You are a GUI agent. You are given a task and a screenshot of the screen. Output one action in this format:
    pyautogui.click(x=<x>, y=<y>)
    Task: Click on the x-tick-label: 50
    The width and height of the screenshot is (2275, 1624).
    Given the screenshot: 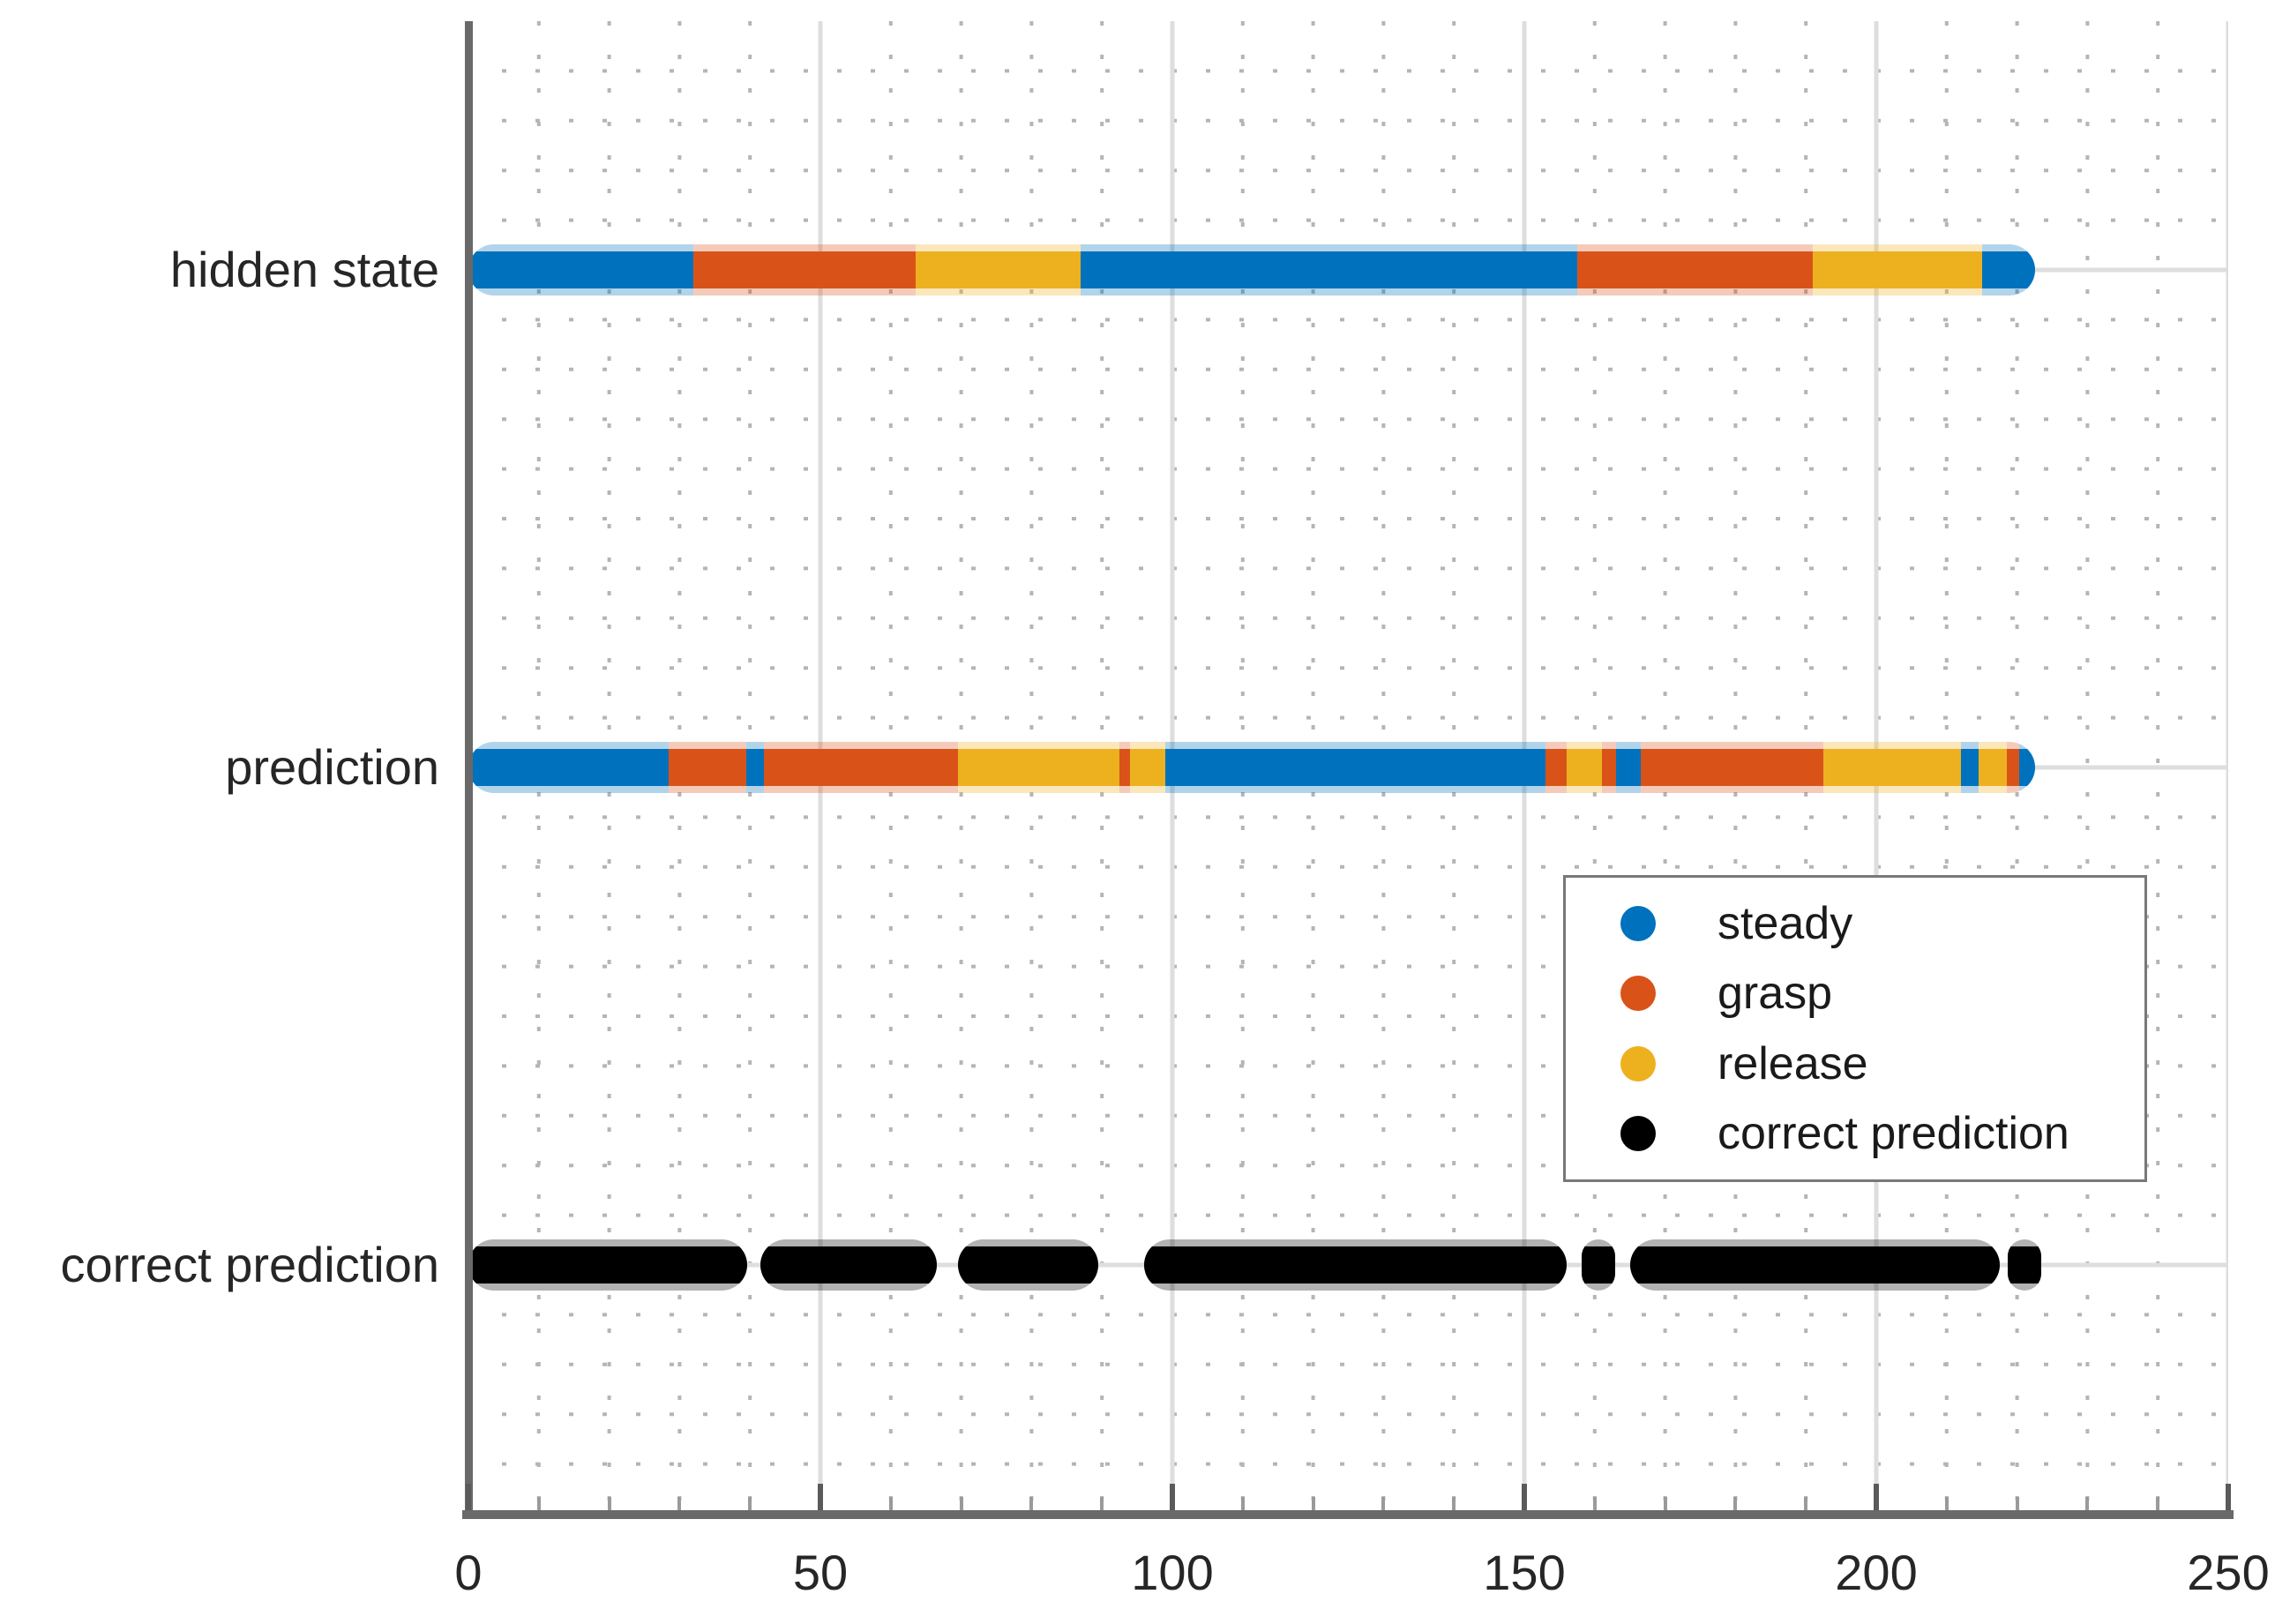 What is the action you would take?
    pyautogui.click(x=820, y=1572)
    